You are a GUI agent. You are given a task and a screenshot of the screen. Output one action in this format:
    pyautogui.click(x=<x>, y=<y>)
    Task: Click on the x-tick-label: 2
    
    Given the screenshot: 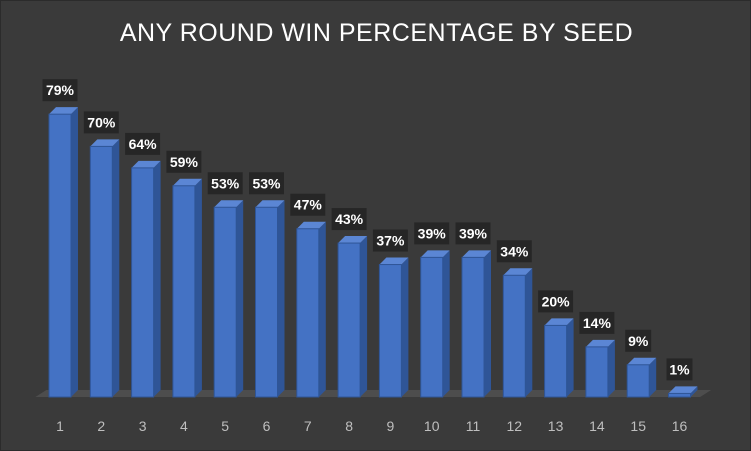 What is the action you would take?
    pyautogui.click(x=101, y=426)
    